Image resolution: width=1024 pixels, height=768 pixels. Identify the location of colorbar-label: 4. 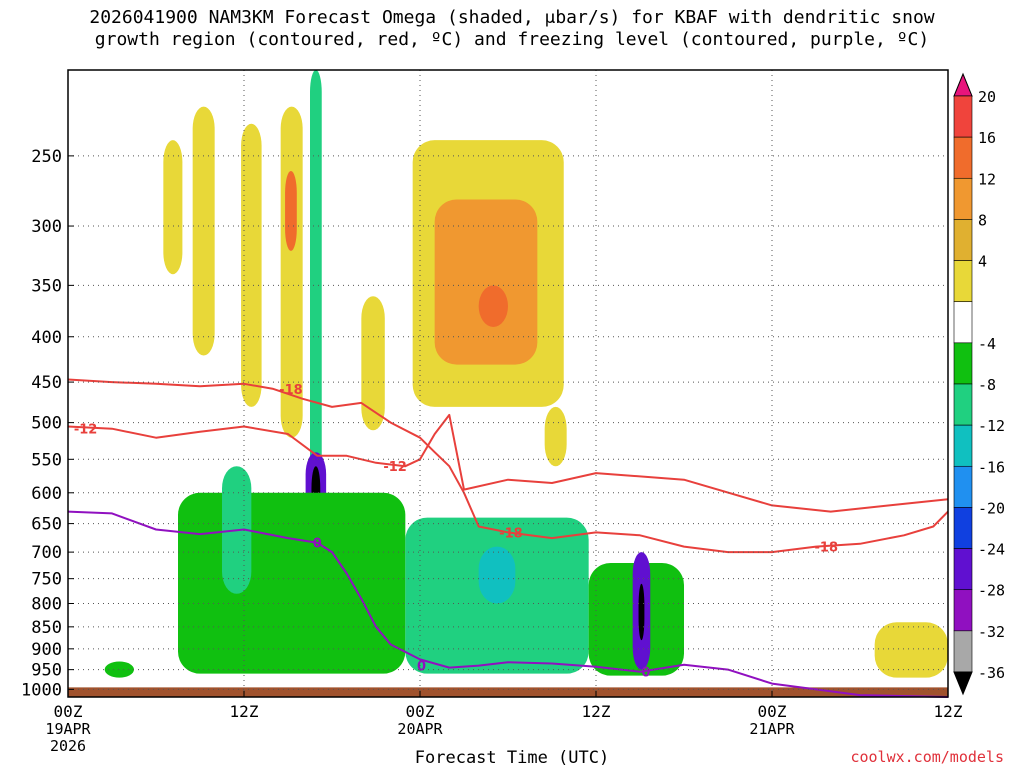
(982, 262).